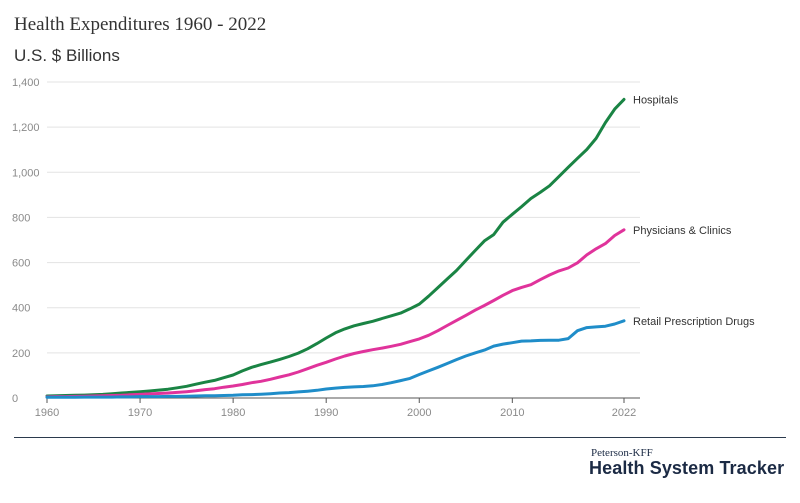  What do you see at coordinates (26, 128) in the screenshot?
I see `y-tick-label: 1,200` at bounding box center [26, 128].